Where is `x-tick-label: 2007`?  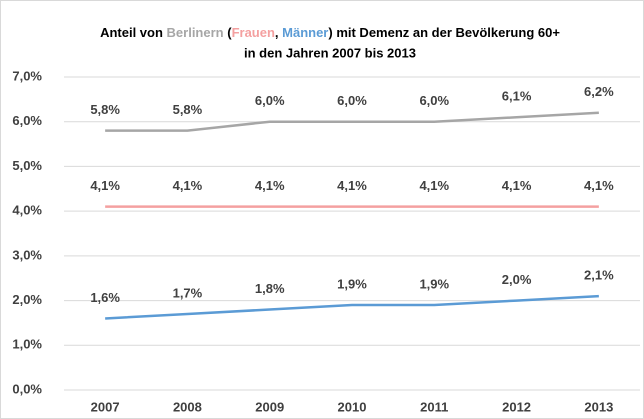 x-tick-label: 2007 is located at coordinates (105, 406).